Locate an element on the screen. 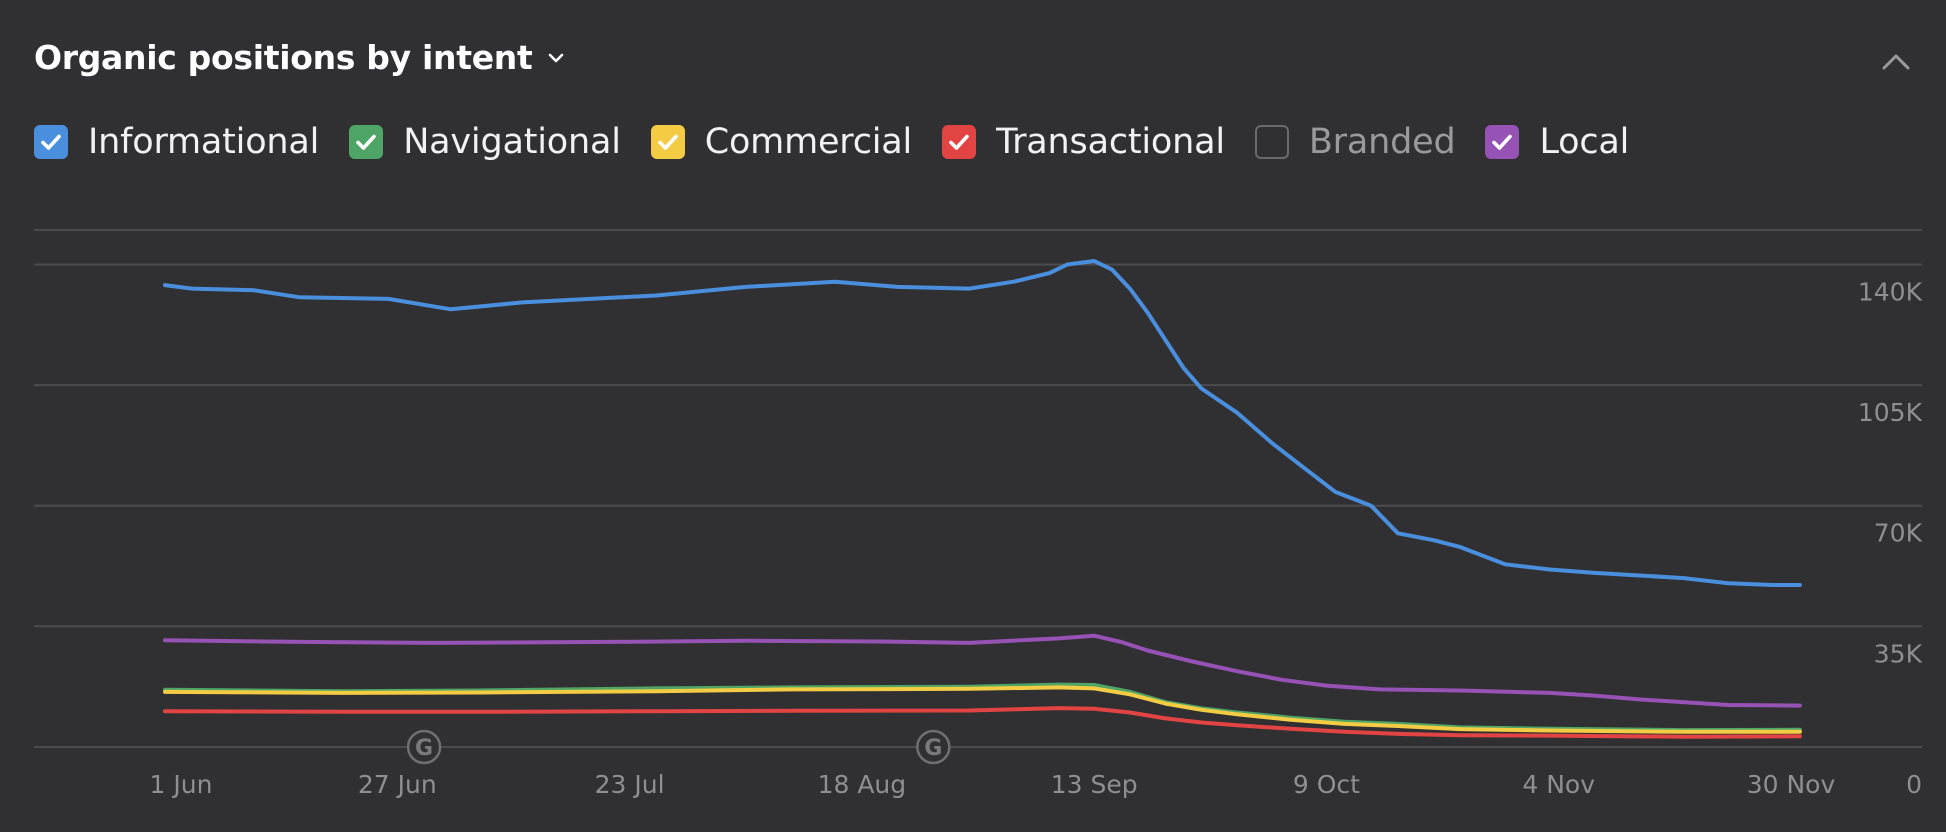  google-update-marker-1: G is located at coordinates (424, 747).